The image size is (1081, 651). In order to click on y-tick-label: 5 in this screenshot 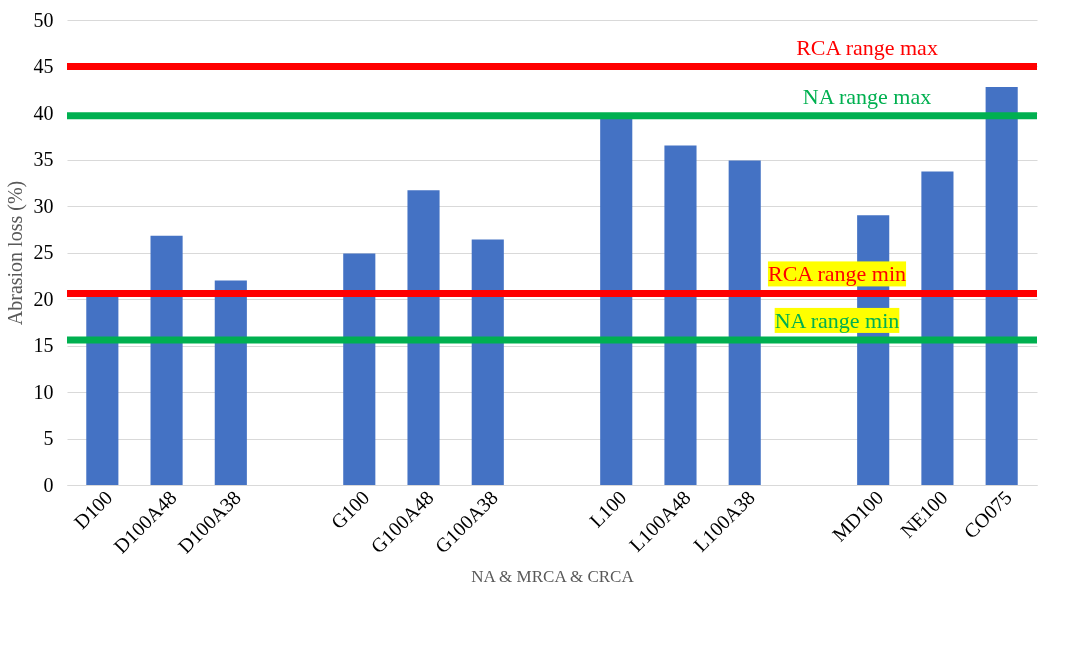, I will do `click(48, 438)`.